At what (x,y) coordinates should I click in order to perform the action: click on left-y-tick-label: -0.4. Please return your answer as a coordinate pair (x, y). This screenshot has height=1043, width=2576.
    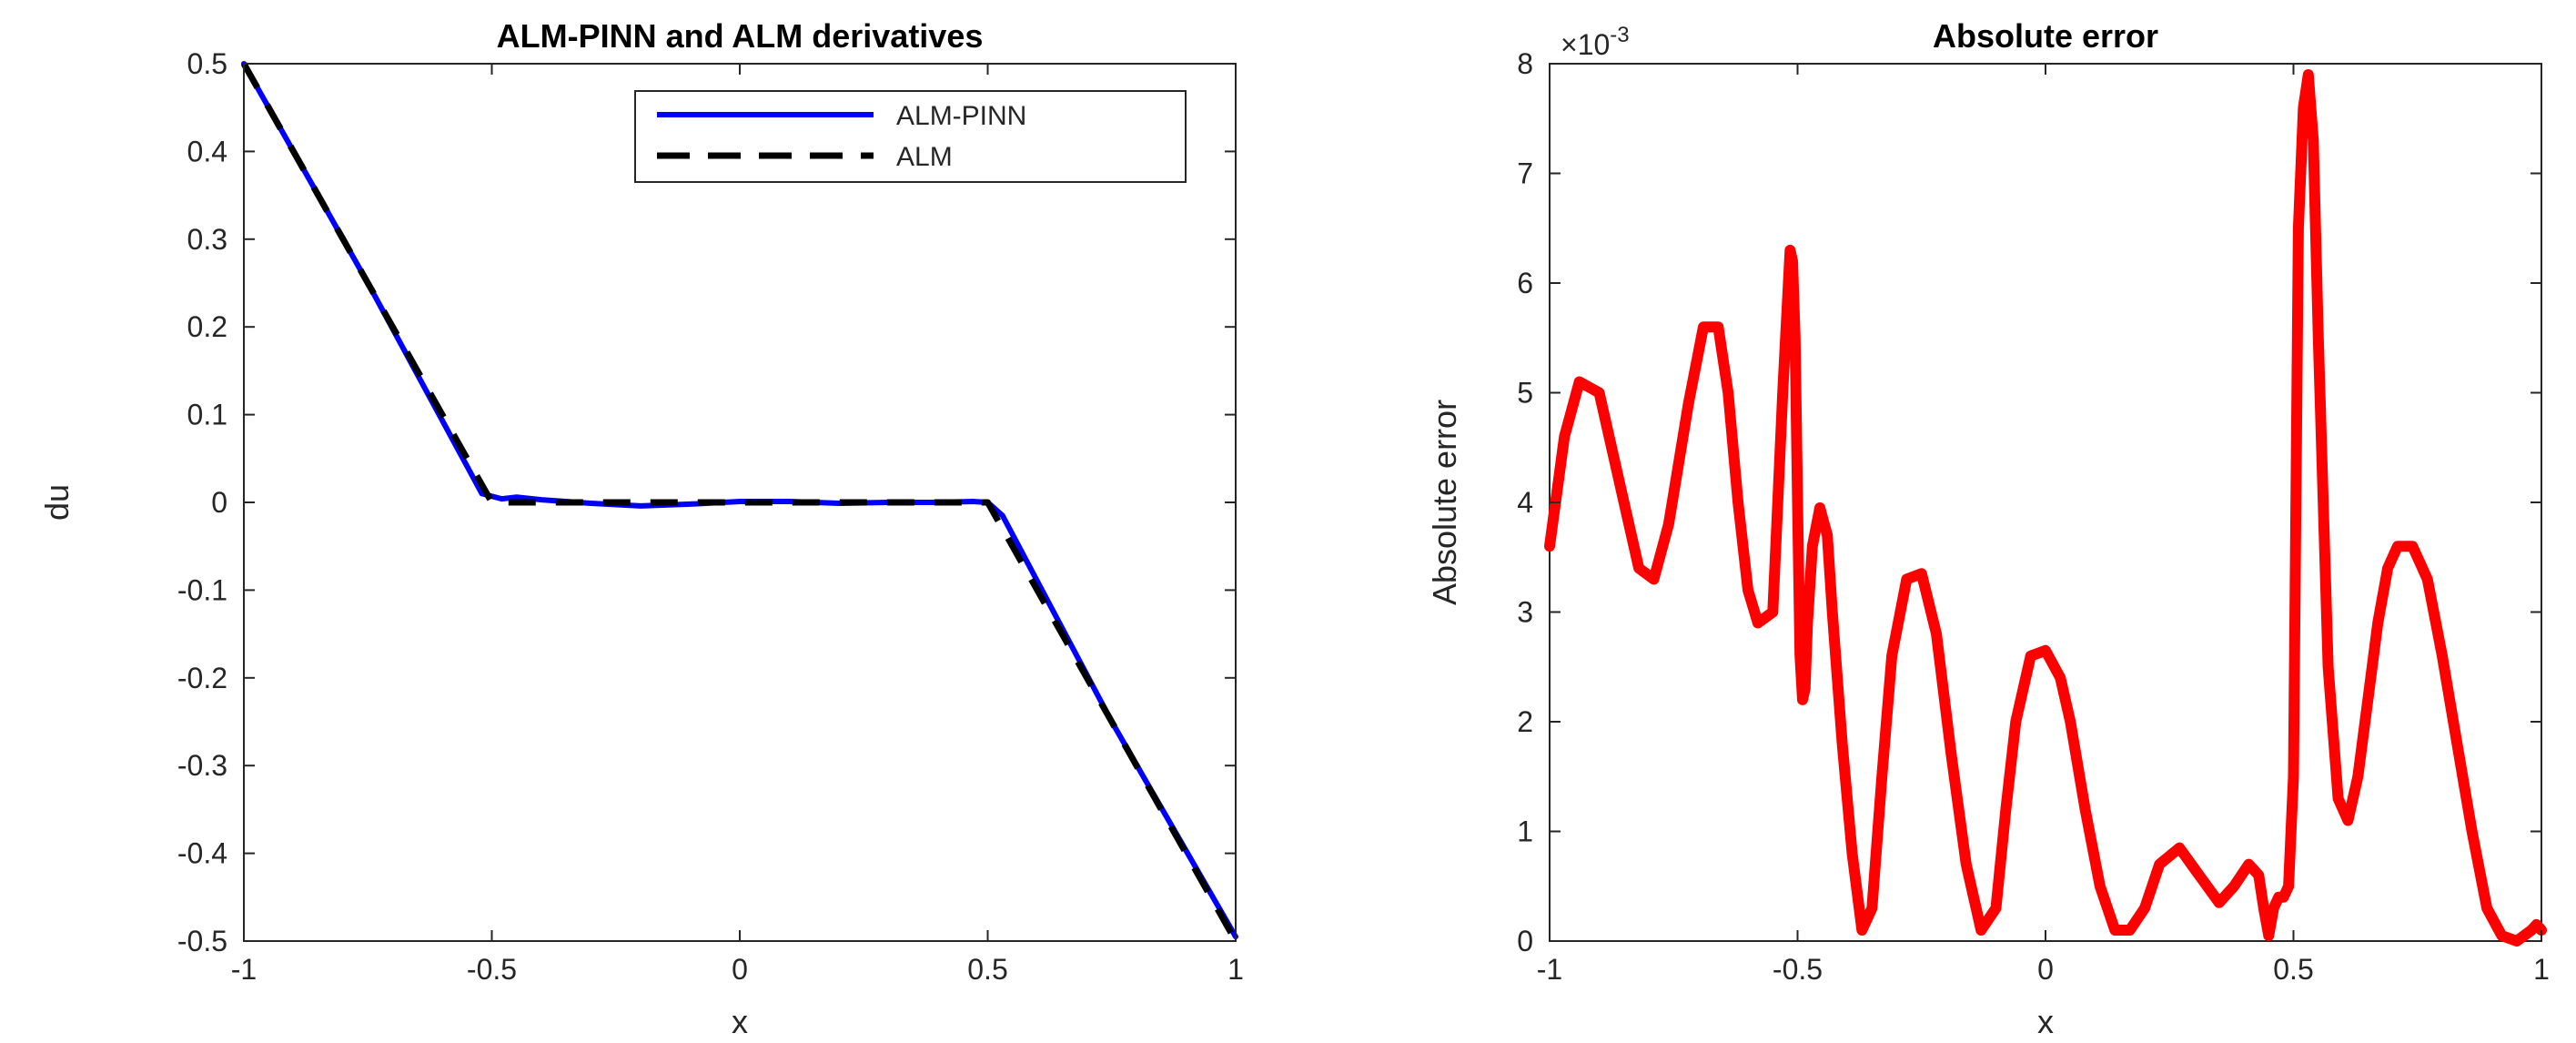
    Looking at the image, I should click on (202, 853).